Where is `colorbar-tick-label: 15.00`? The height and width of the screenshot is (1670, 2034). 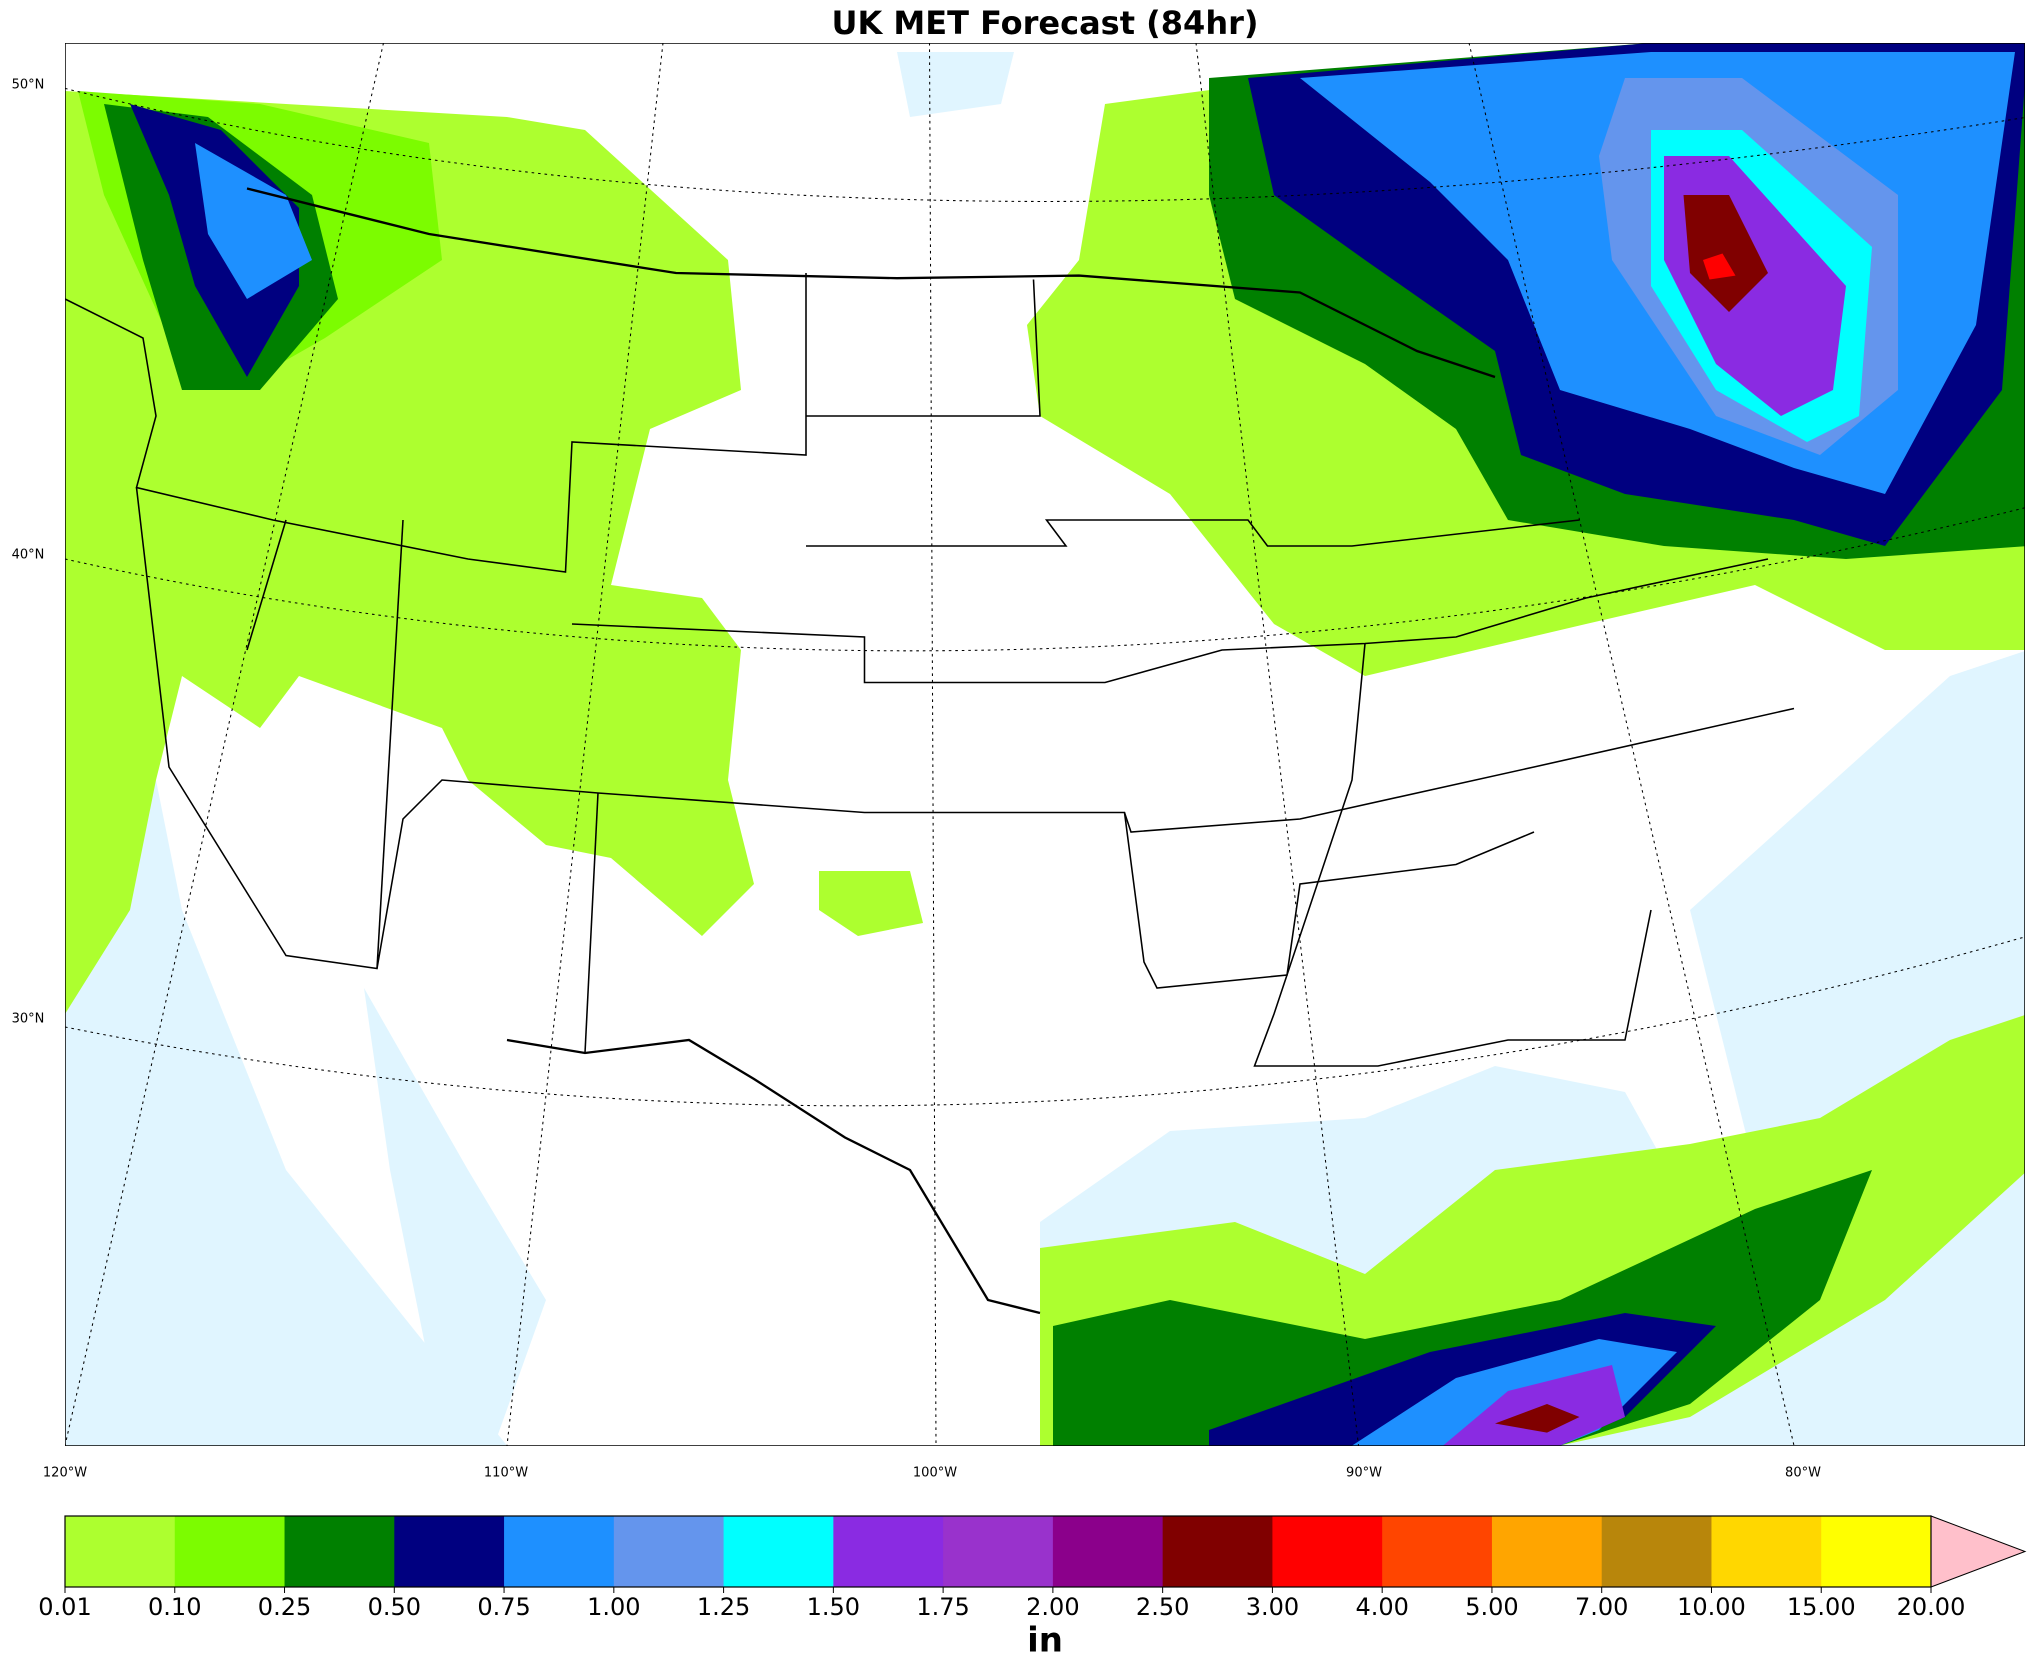
colorbar-tick-label: 15.00 is located at coordinates (1821, 1607).